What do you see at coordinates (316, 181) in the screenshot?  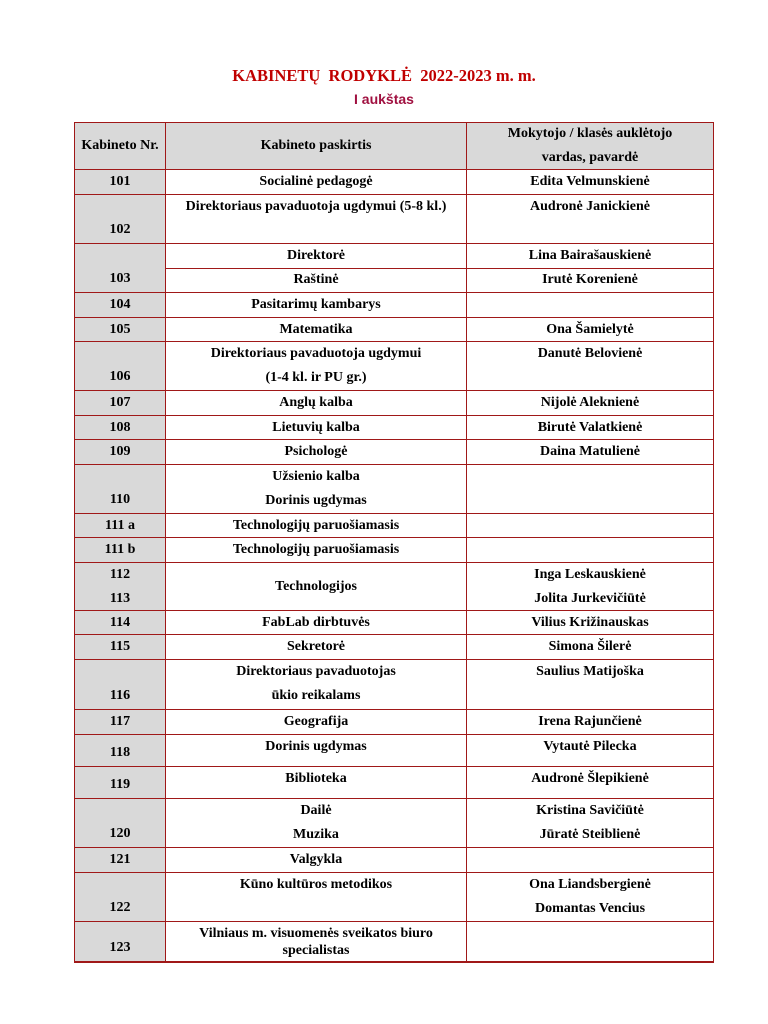 I see `room-purpose-cell-line: Socialinė pedagogė` at bounding box center [316, 181].